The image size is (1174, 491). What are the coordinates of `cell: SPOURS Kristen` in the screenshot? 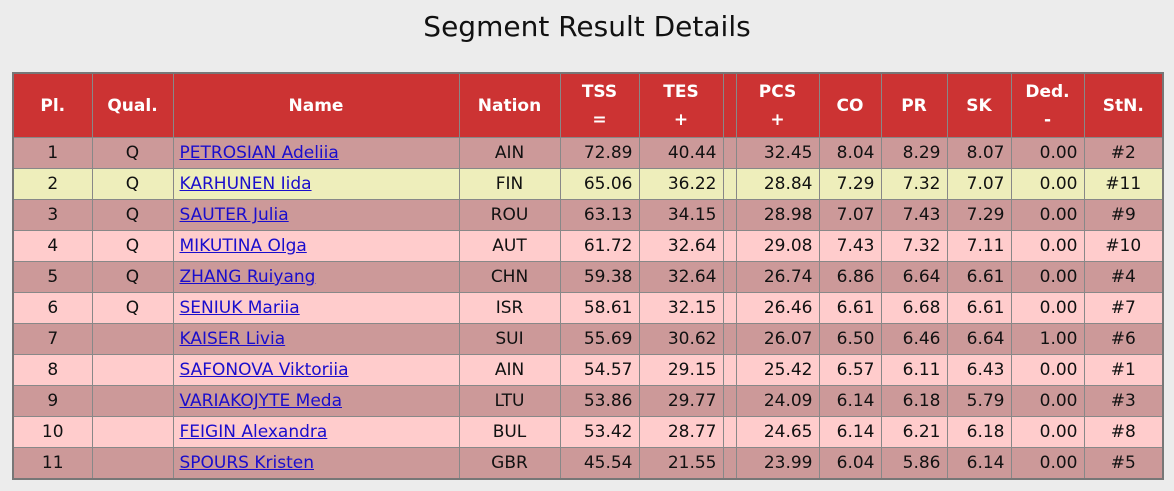 It's located at (316, 463).